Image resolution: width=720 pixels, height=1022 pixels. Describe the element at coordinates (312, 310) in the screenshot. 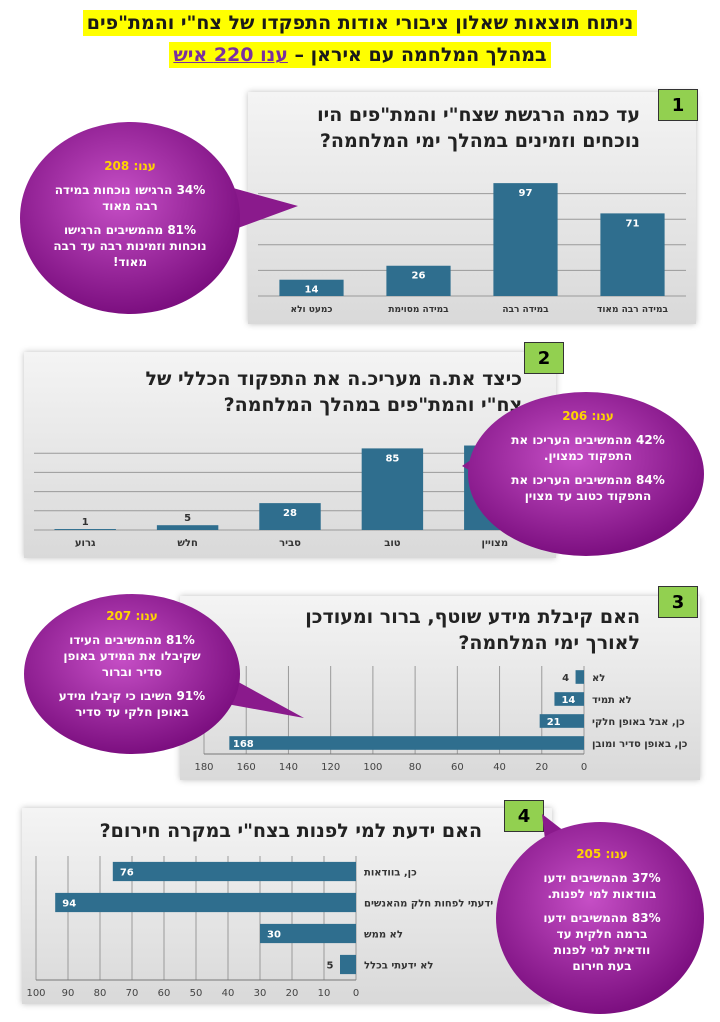

I see `chart-1-category-label: כמעט ולא` at that location.